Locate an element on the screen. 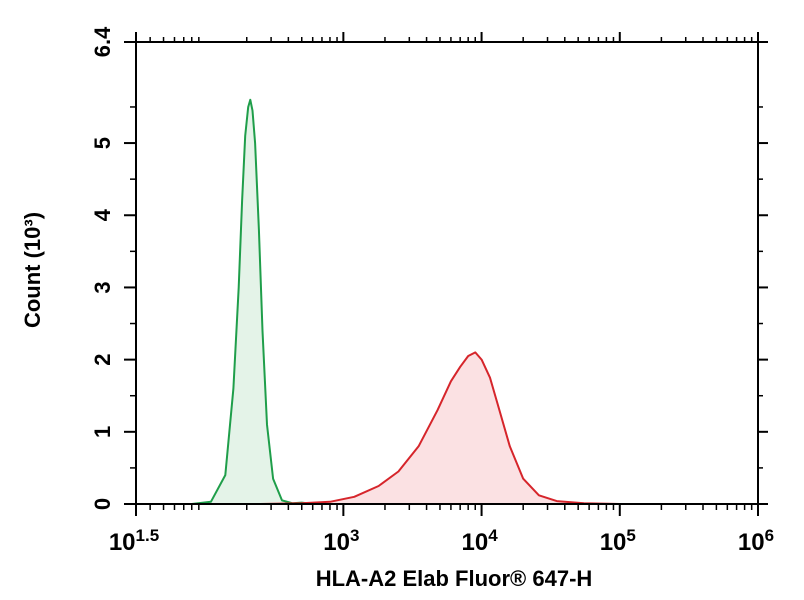 The height and width of the screenshot is (600, 804). y-tick-label: 4 is located at coordinates (102, 214).